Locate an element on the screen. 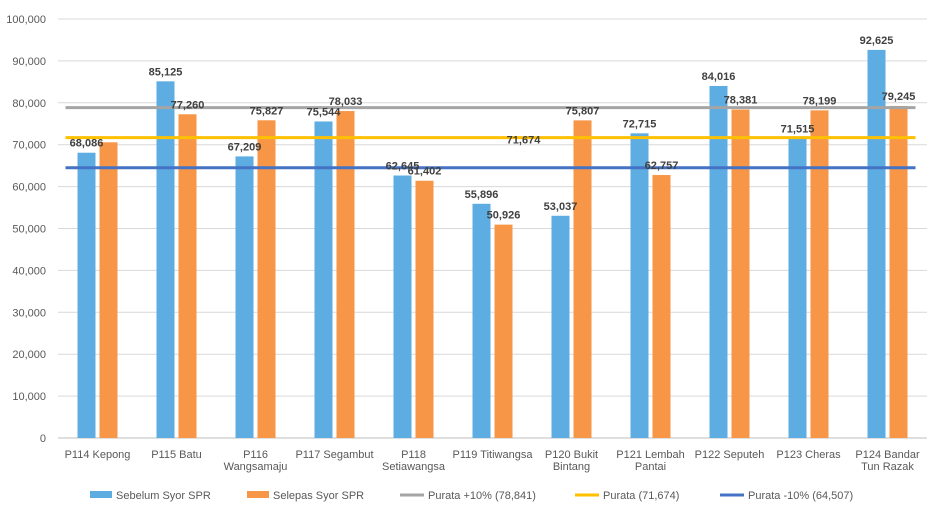 This screenshot has height=522, width=947. data-label: 71,515 is located at coordinates (798, 129).